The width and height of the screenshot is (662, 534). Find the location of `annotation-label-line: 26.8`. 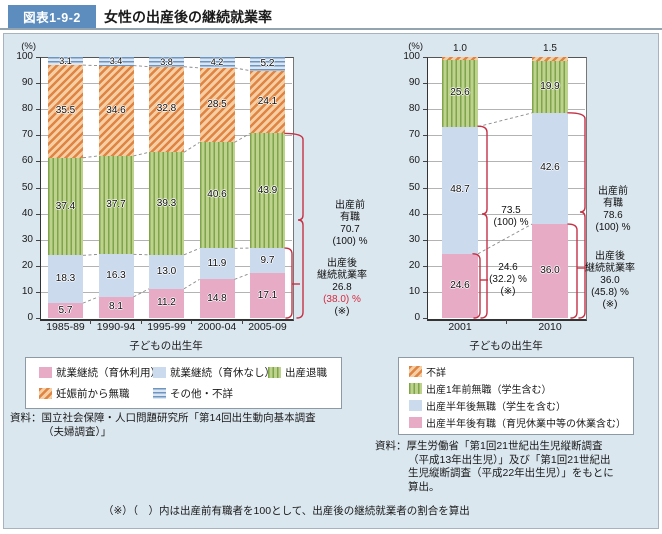

annotation-label-line: 26.8 is located at coordinates (342, 287).